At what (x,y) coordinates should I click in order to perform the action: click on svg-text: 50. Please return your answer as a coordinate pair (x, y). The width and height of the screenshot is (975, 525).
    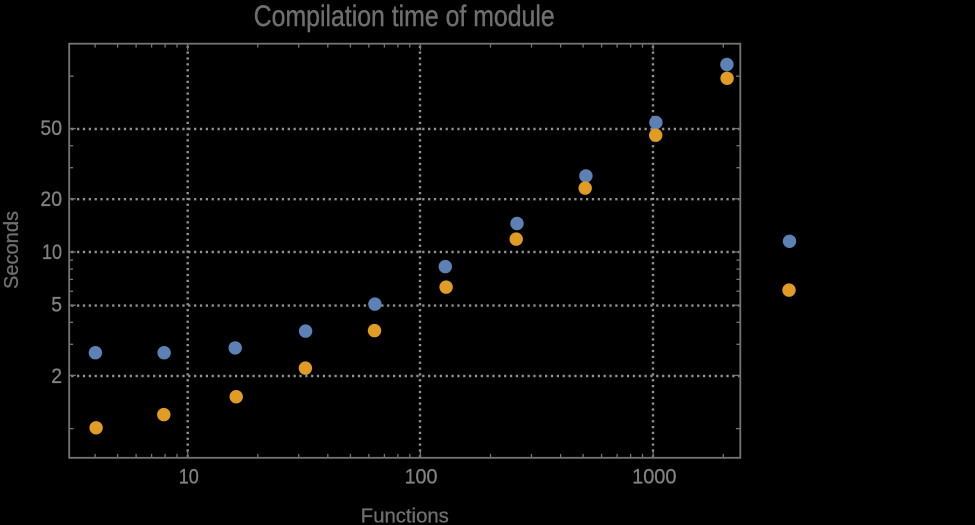
    Looking at the image, I should click on (51, 128).